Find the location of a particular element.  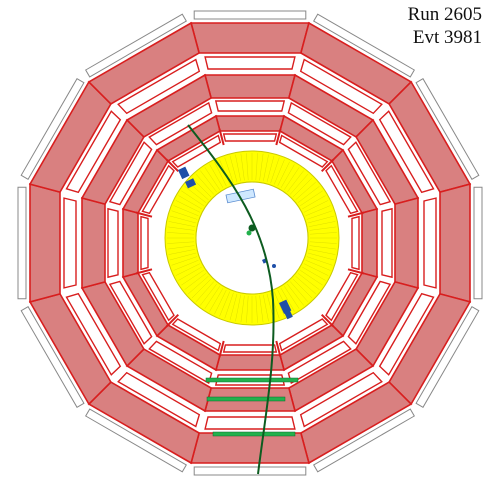

muon-hit-green is located at coordinates (252, 380).